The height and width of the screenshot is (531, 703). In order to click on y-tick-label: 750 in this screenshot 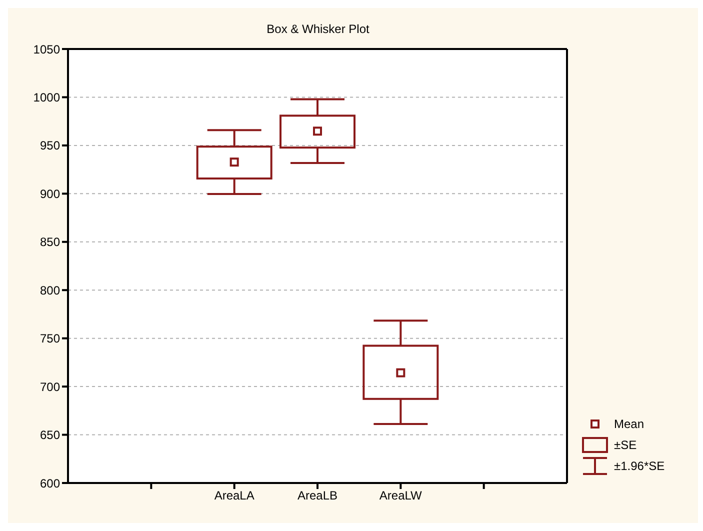, I will do `click(50, 339)`.